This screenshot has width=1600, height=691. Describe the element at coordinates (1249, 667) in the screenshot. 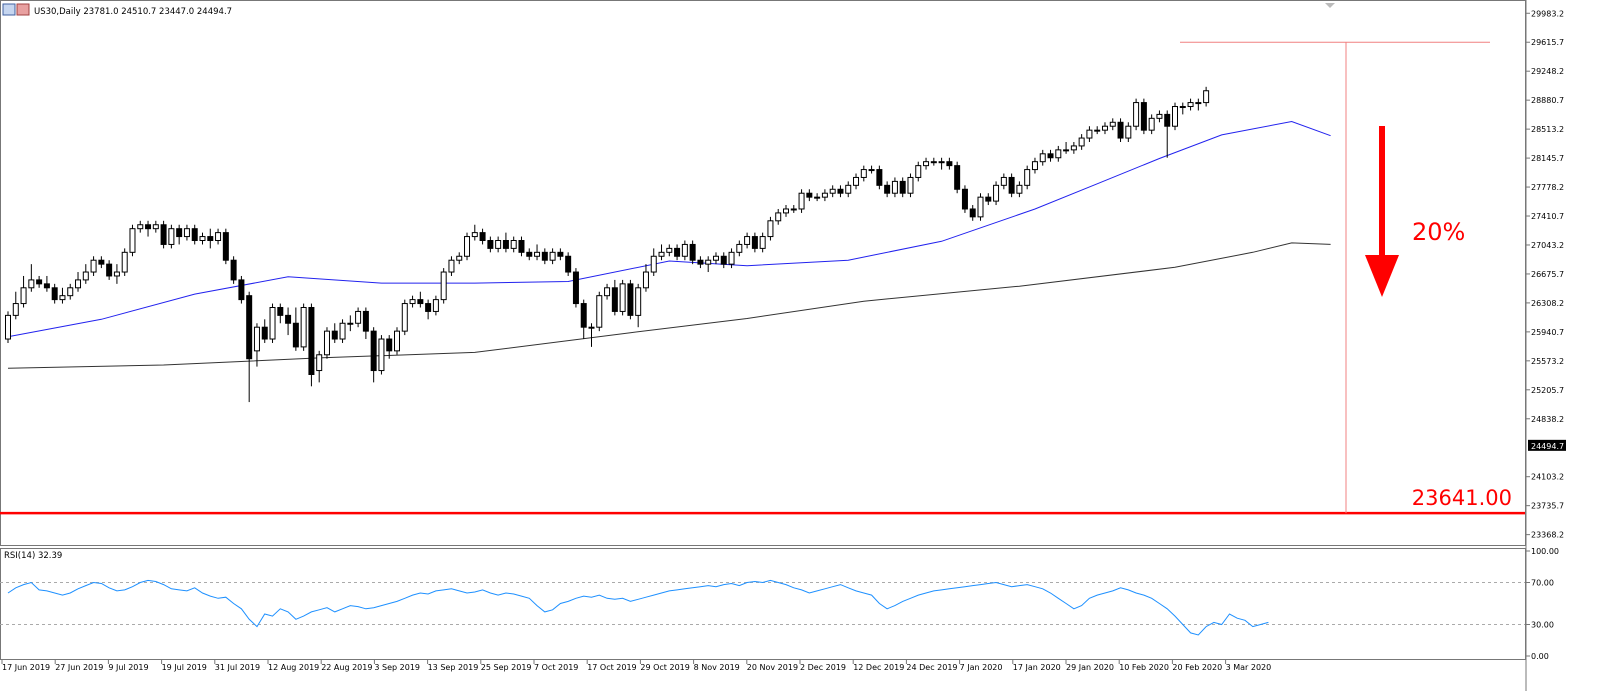

I see `x-tick-label: 3 Mar 2020` at that location.